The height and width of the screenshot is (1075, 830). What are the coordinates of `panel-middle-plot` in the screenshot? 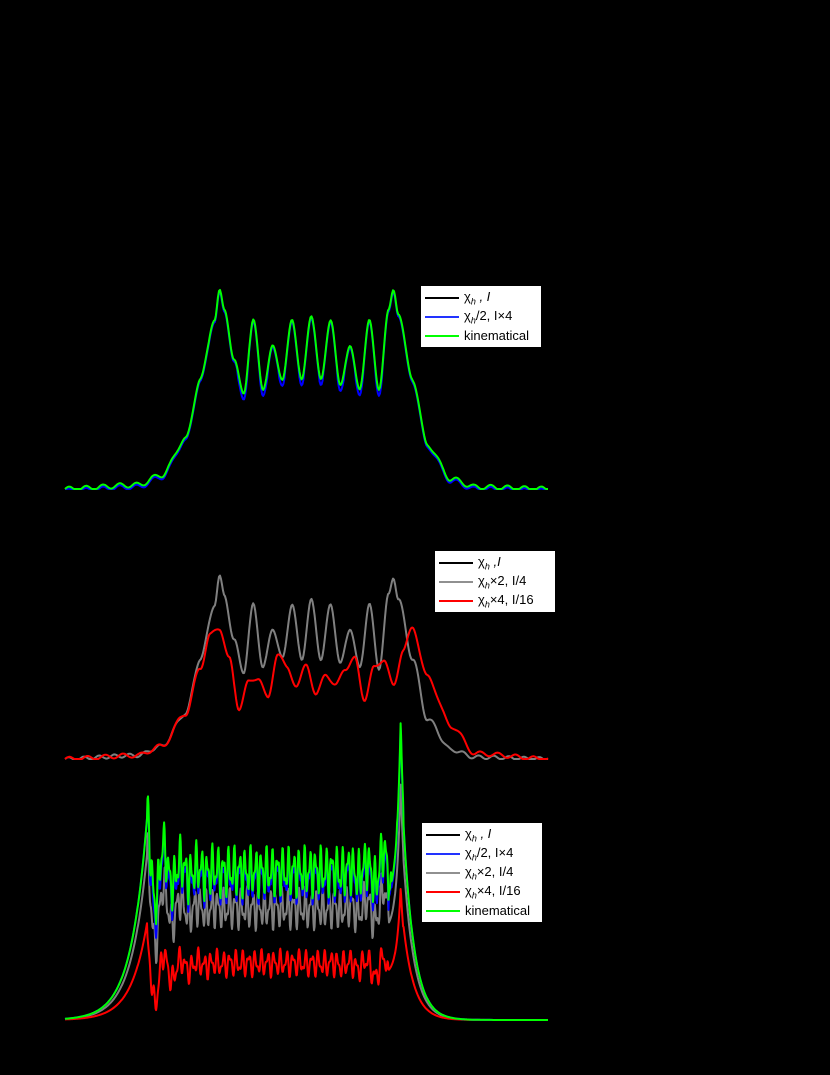 It's located at (306, 667).